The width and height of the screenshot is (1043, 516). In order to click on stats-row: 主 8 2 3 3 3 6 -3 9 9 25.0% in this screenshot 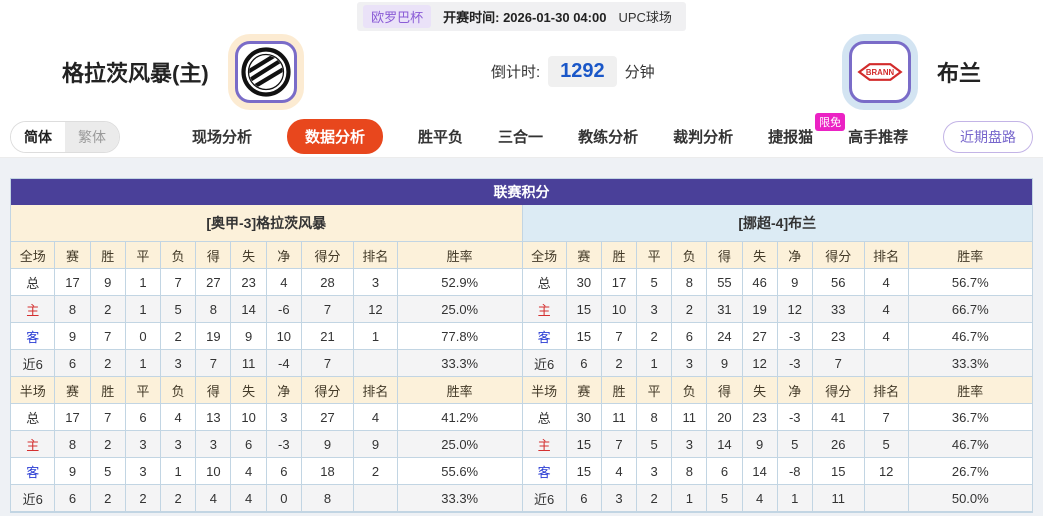, I will do `click(266, 444)`.